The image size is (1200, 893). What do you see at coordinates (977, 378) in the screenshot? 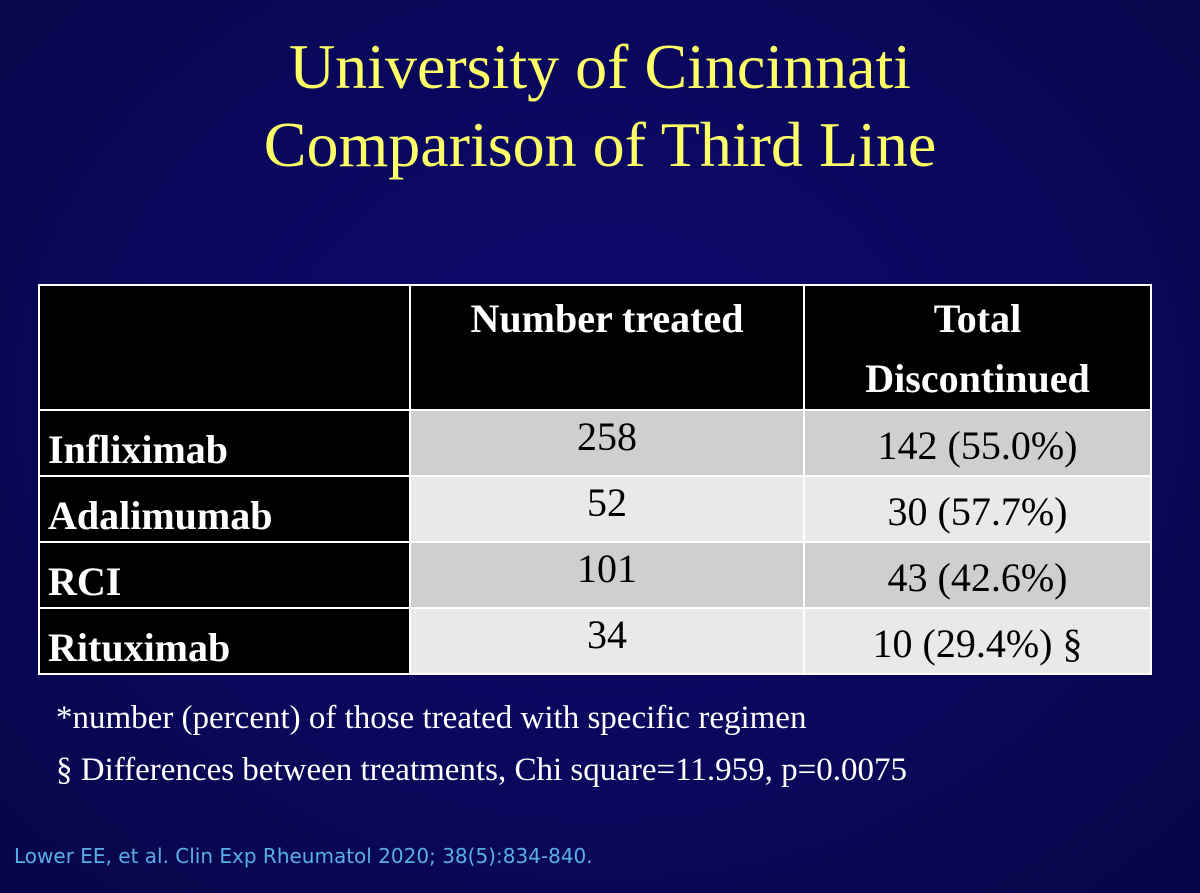
I see `header-discontinued-label: Discontinued` at bounding box center [977, 378].